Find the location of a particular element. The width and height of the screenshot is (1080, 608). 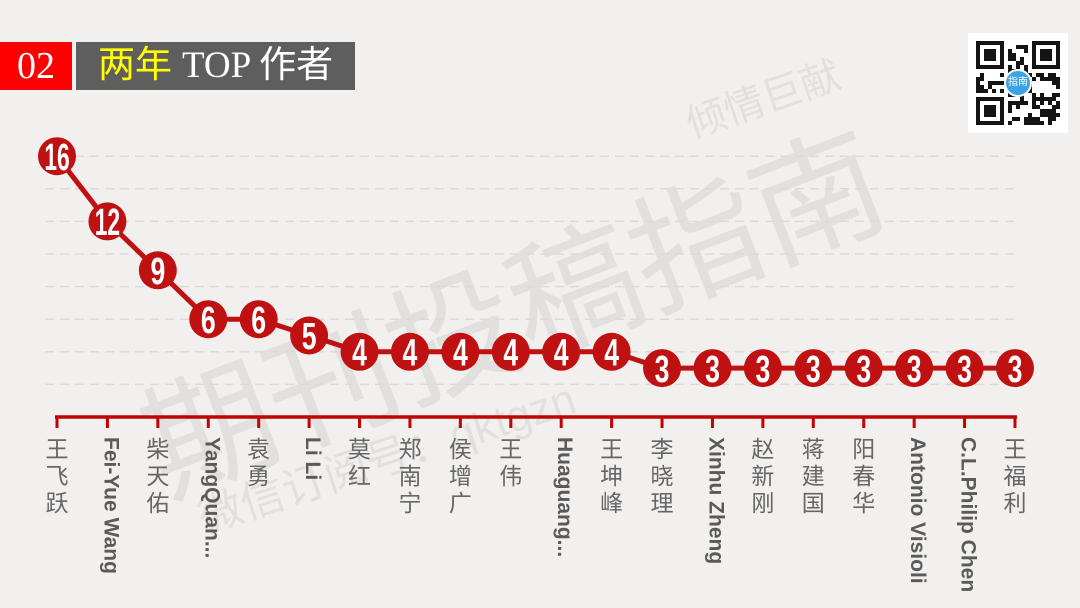

qr-center-logo: 指南 is located at coordinates (1018, 83).